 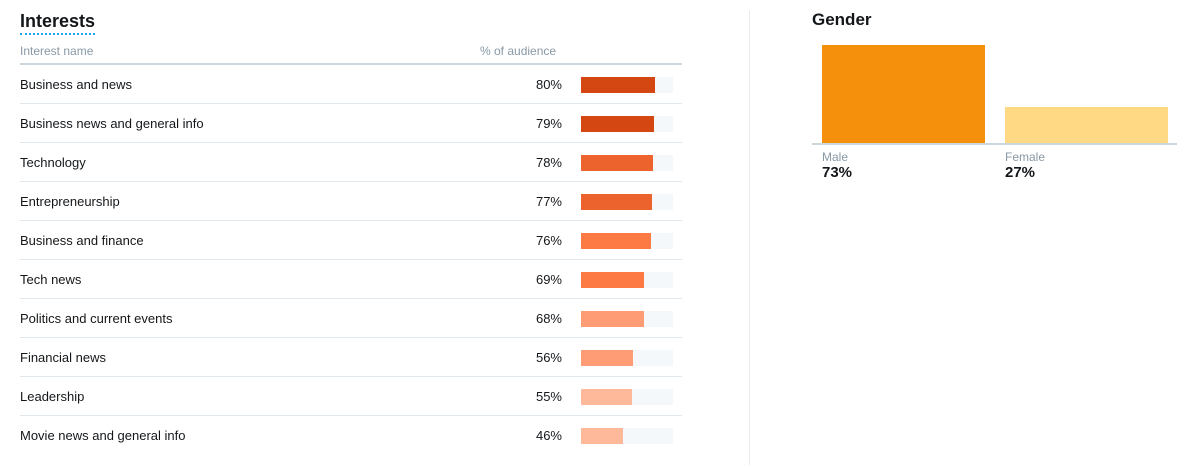 I want to click on interest-row: Tech news 69%, so click(x=351, y=279).